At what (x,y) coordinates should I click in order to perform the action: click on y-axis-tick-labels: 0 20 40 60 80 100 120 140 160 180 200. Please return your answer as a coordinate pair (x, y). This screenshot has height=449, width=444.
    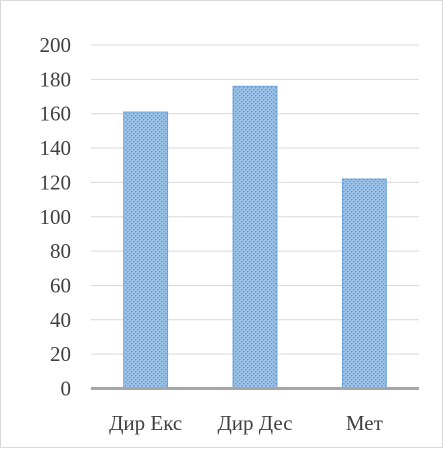
    Looking at the image, I should click on (56, 217).